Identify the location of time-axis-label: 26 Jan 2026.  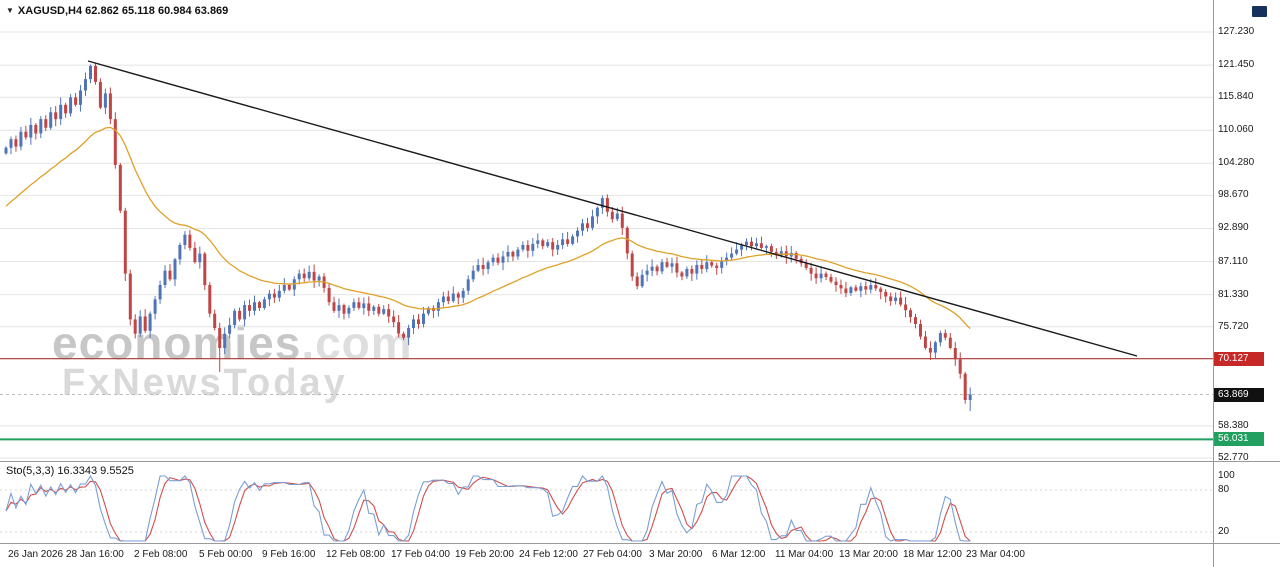
(36, 554).